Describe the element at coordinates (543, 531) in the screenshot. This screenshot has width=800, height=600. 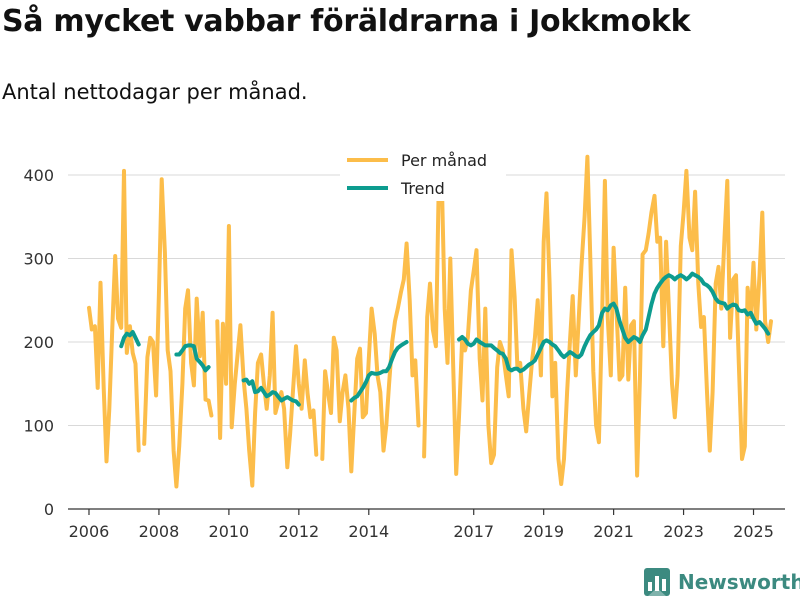
I see `x-tick-label: 2019` at that location.